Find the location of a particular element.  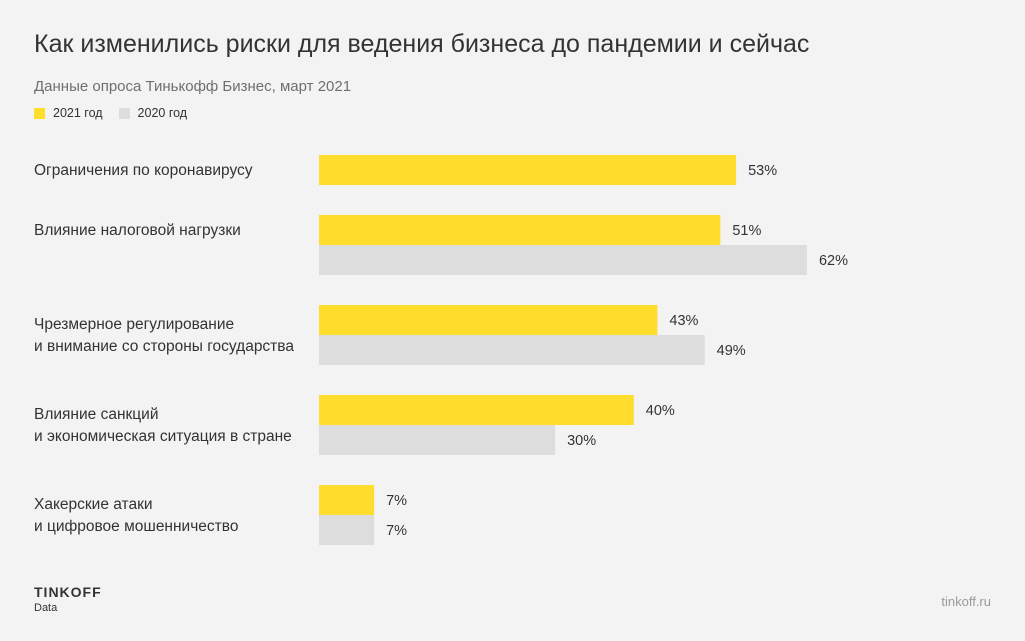

legend-item-2020: 2020 год is located at coordinates (153, 113).